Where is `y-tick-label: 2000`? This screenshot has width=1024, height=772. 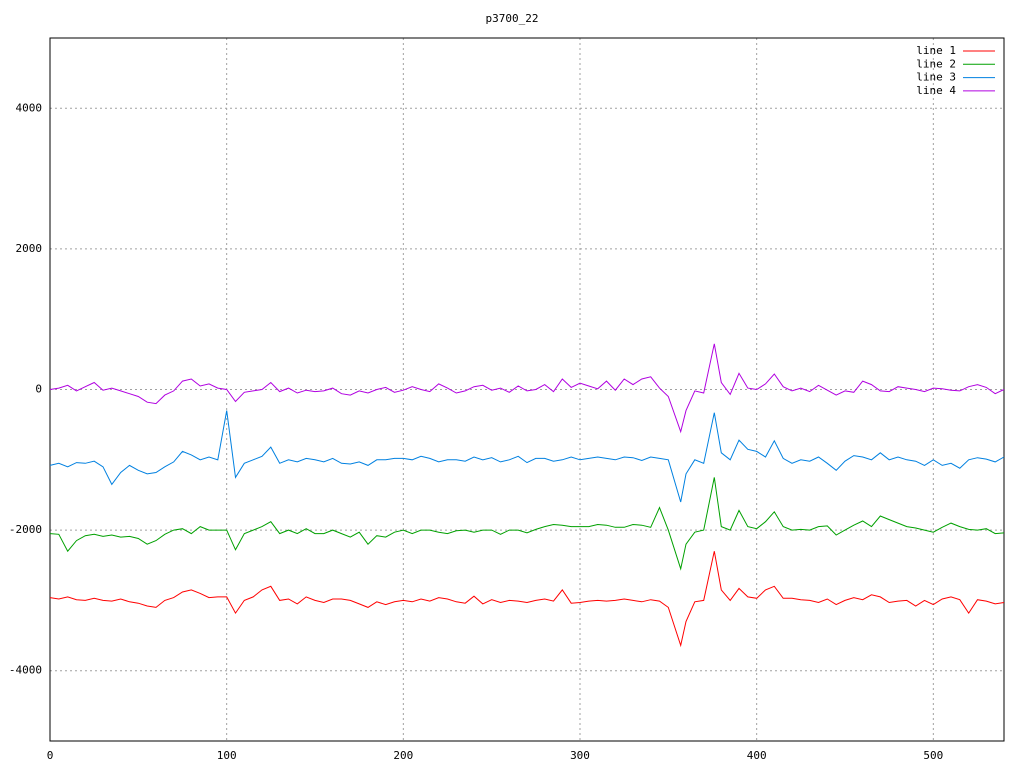
y-tick-label: 2000 is located at coordinates (29, 248).